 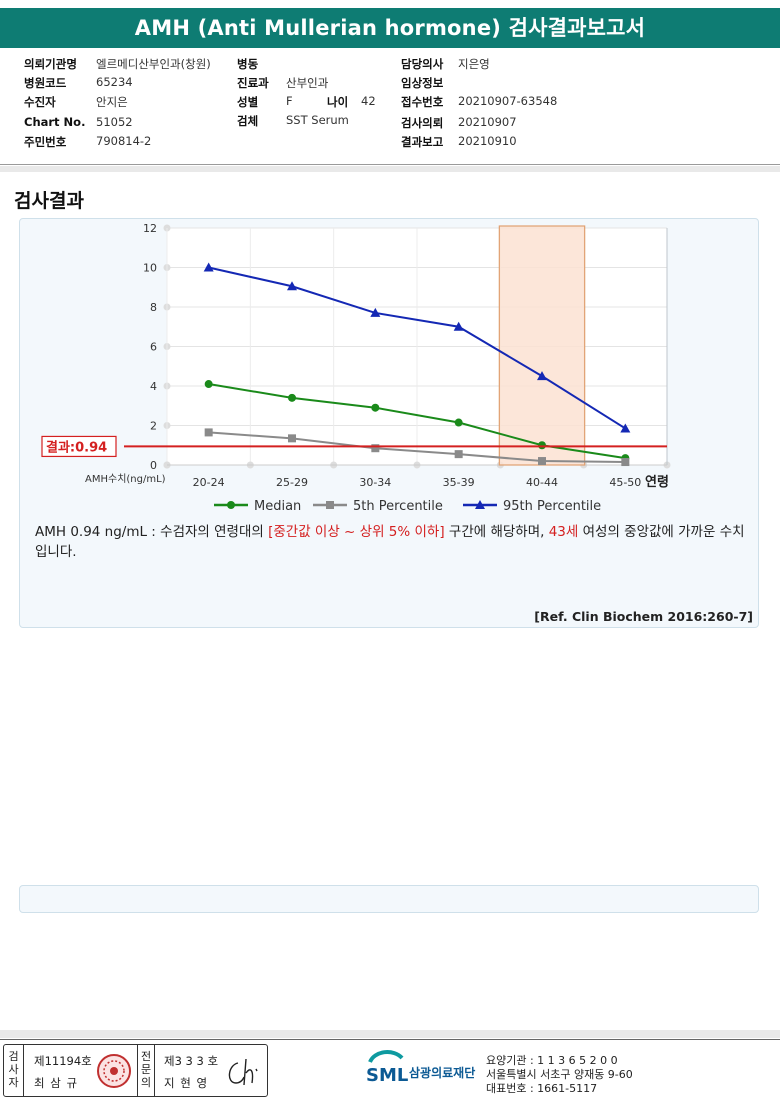 What do you see at coordinates (76, 447) in the screenshot?
I see `result-label: 결과:0.94` at bounding box center [76, 447].